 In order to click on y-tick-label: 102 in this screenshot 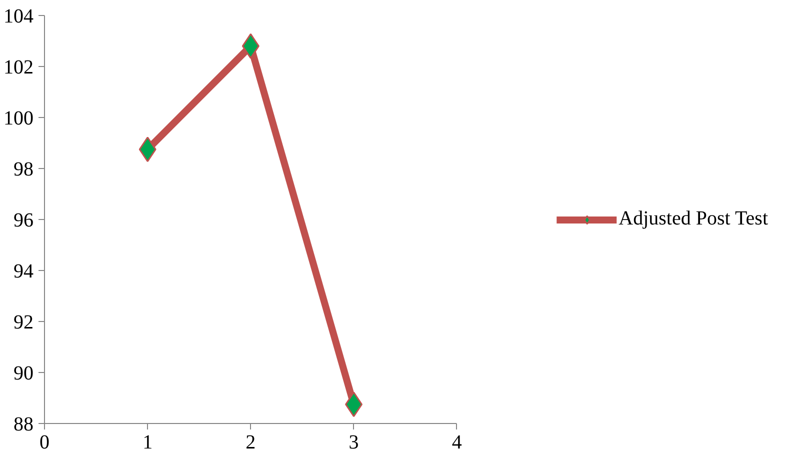, I will do `click(19, 67)`.